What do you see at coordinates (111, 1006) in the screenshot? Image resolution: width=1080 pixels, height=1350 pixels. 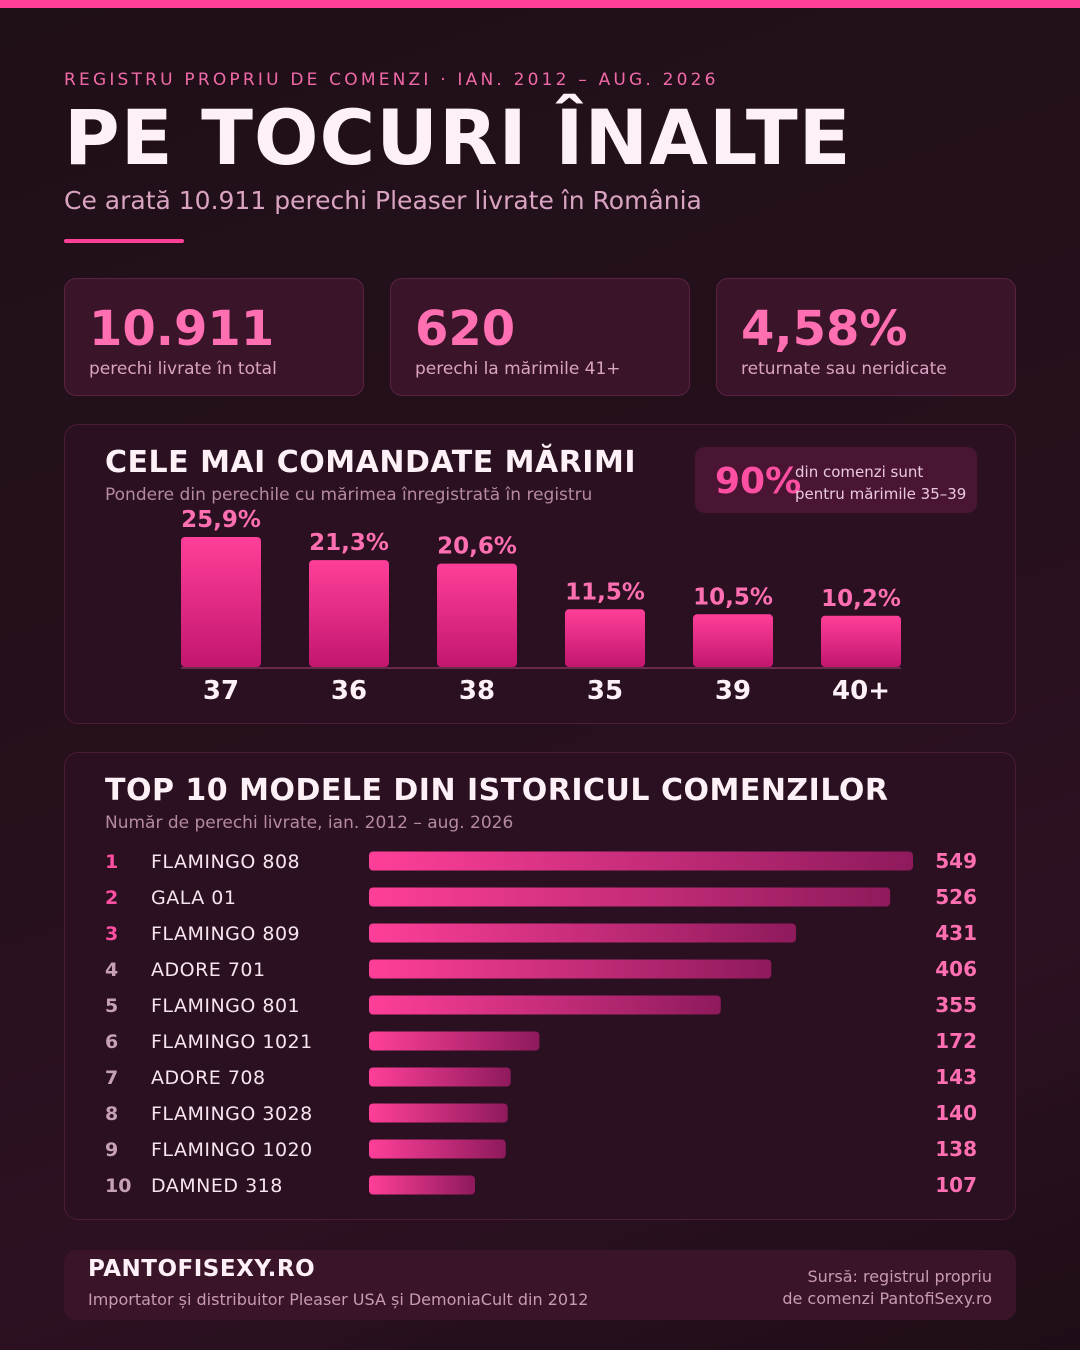 I see `model-rank: 5` at bounding box center [111, 1006].